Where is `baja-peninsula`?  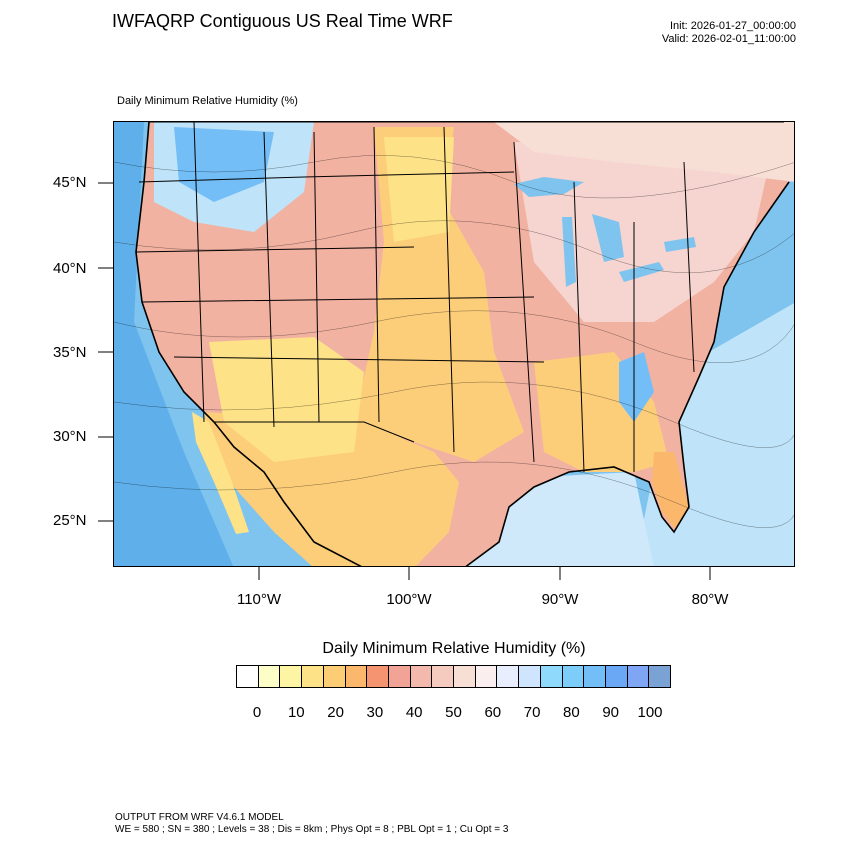
baja-peninsula is located at coordinates (220, 473).